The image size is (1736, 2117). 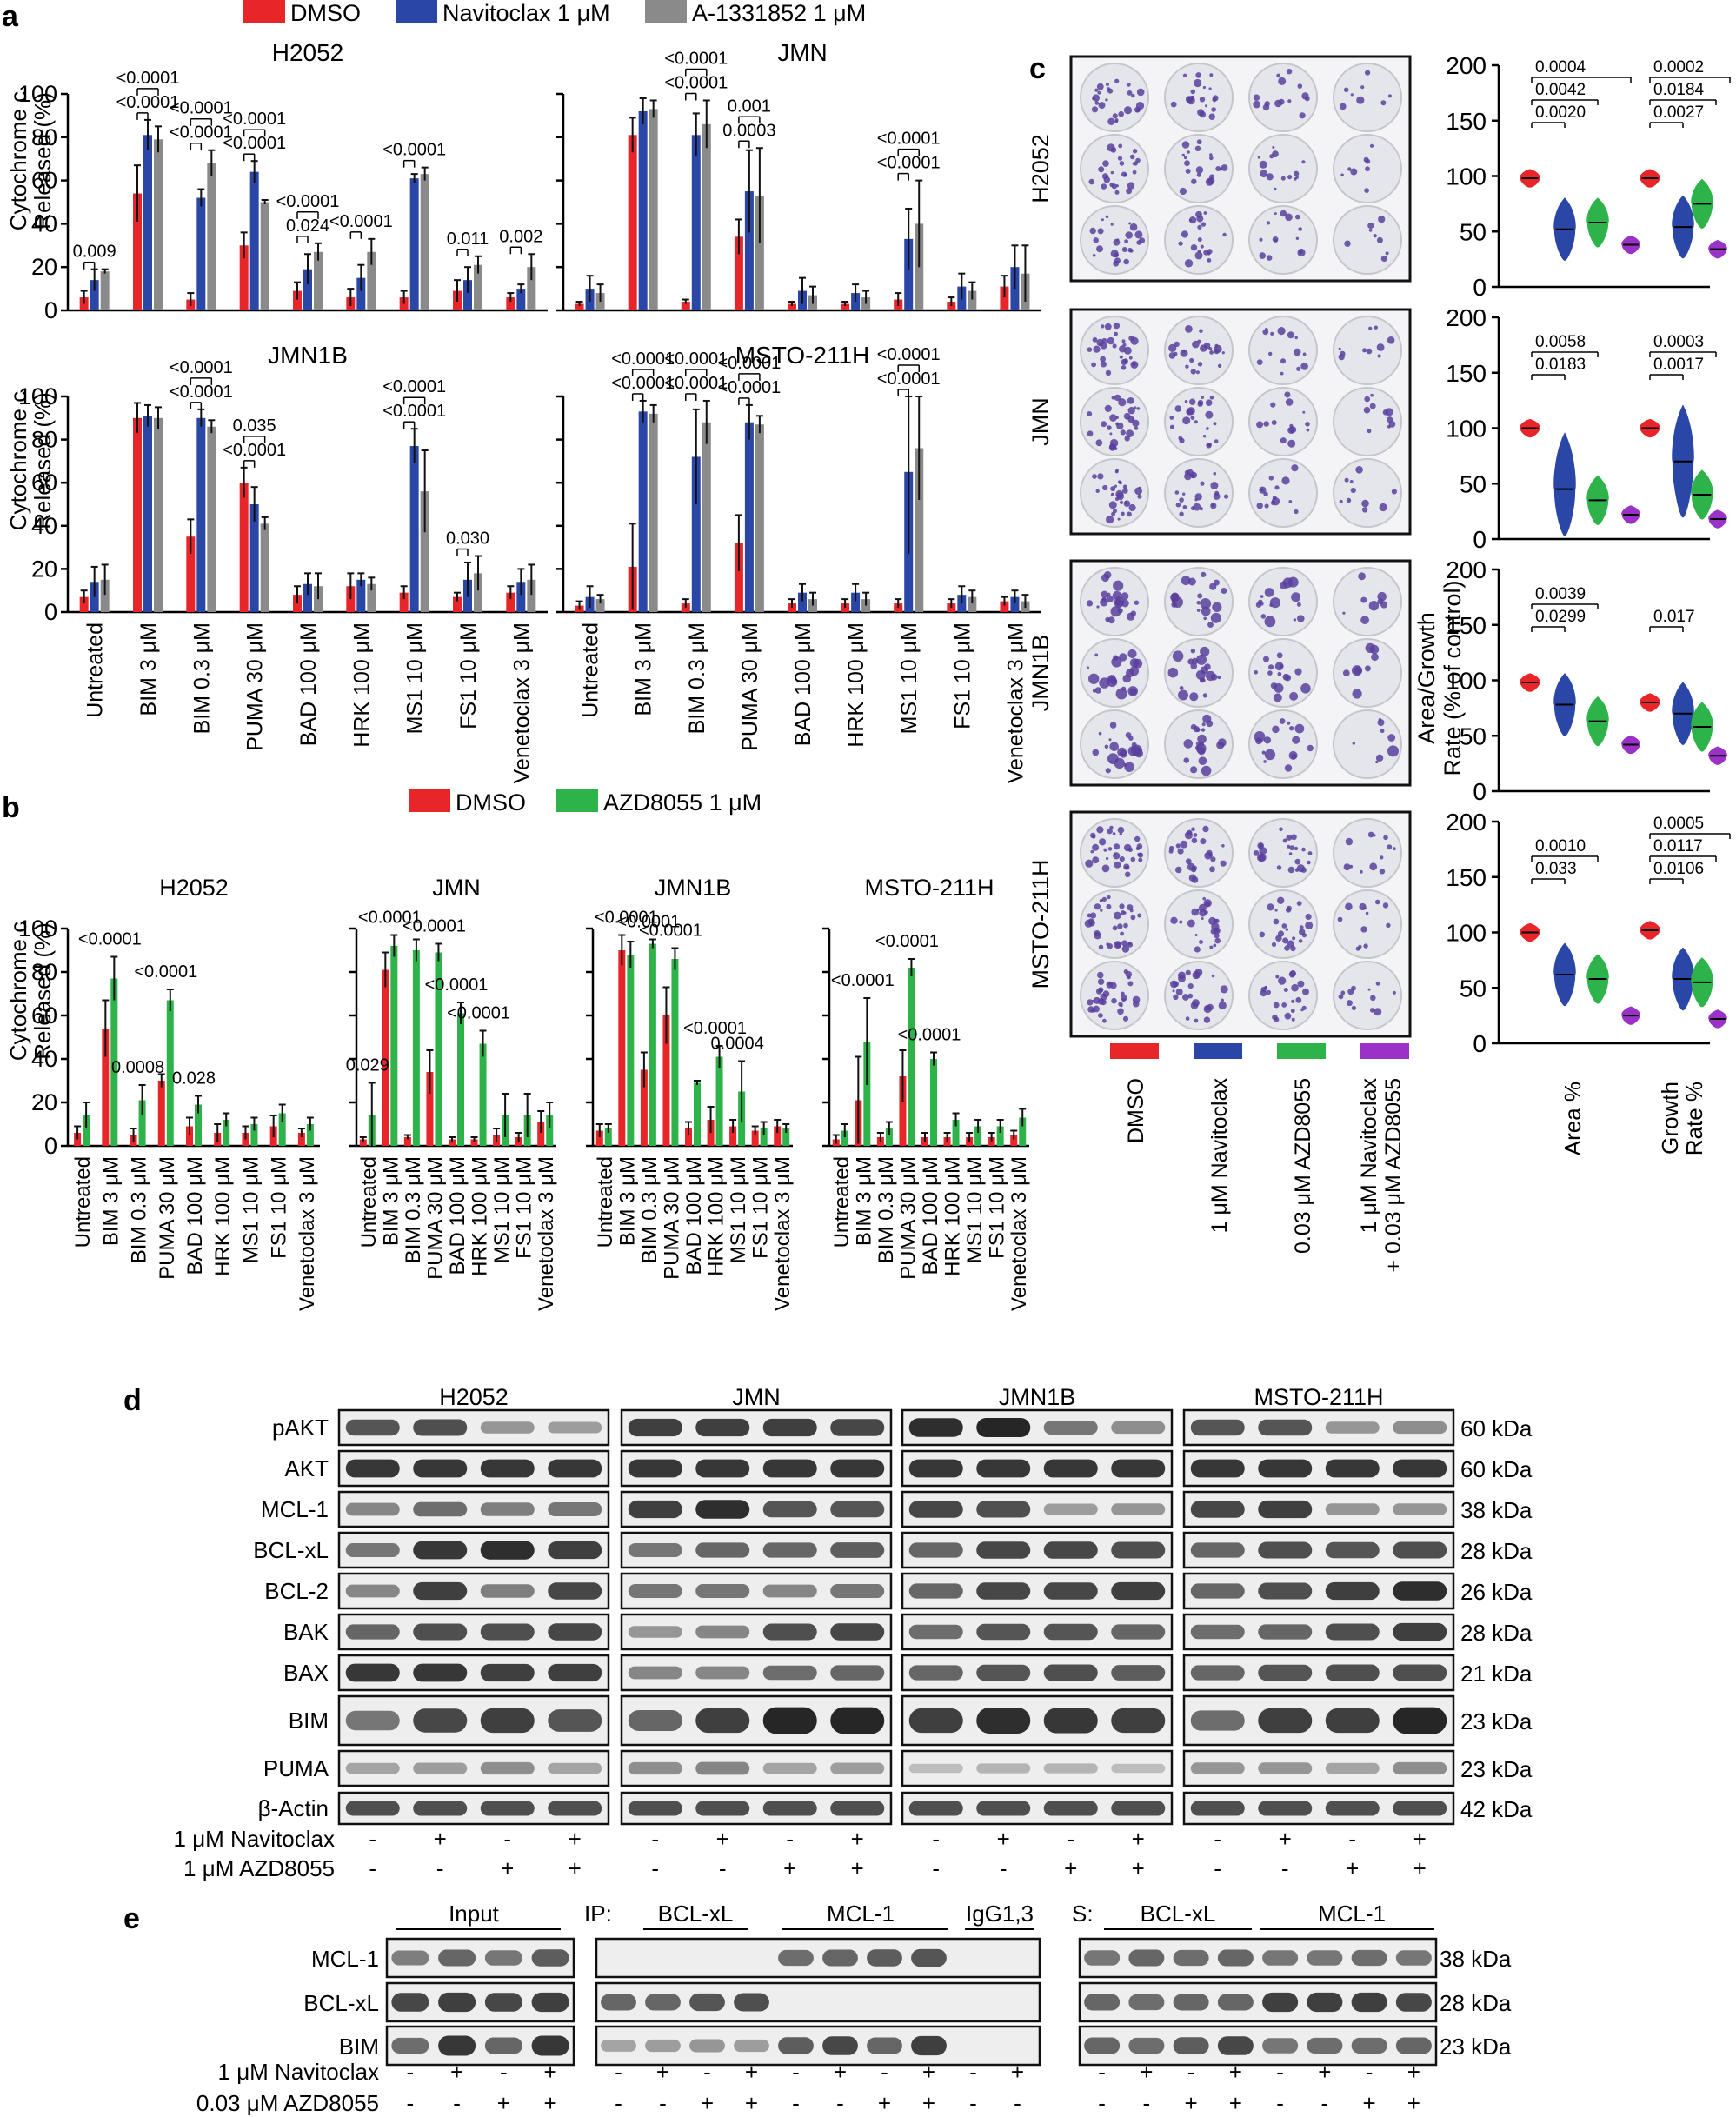 I want to click on legend-label: DMSO, so click(x=325, y=13).